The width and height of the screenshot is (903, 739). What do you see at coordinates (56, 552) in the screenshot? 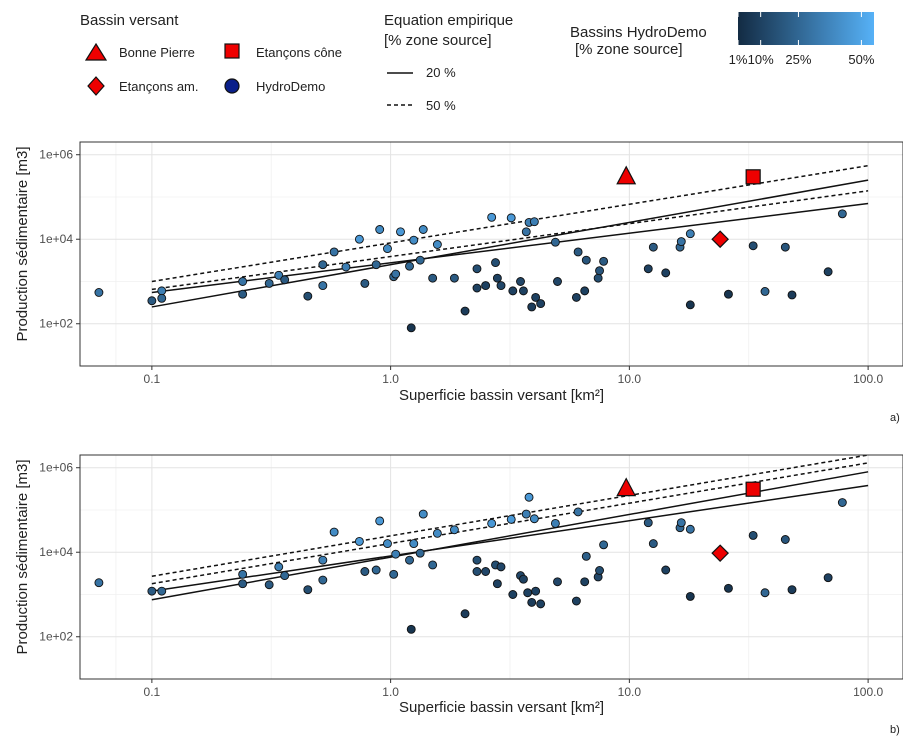
I see `y-tick-label: 1e+04` at bounding box center [56, 552].